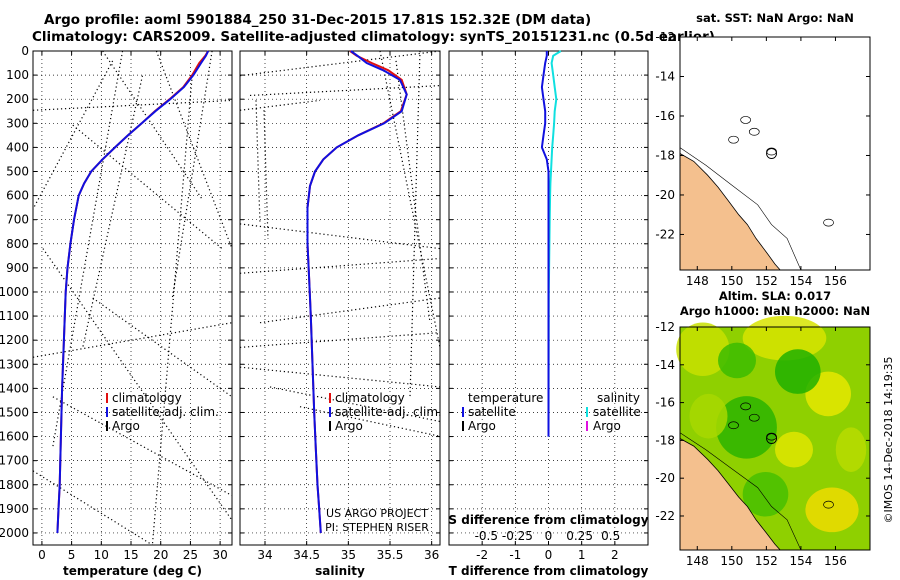 The height and width of the screenshot is (580, 900). What do you see at coordinates (349, 426) in the screenshot?
I see `sal-legend-argo-label: Argo` at bounding box center [349, 426].